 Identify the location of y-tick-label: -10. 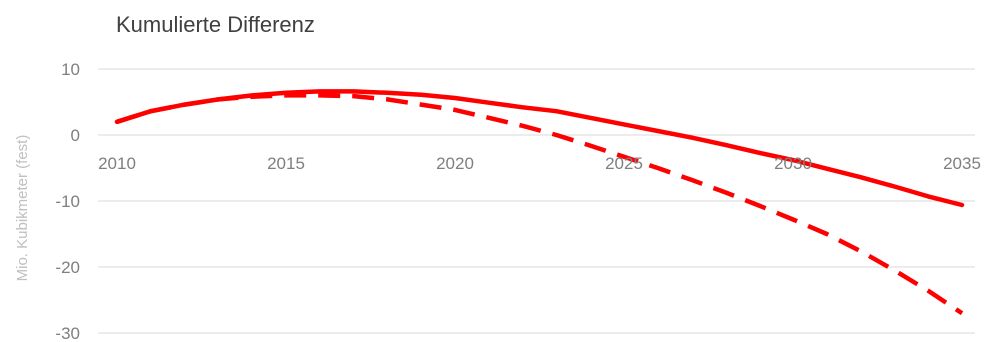
(67, 201).